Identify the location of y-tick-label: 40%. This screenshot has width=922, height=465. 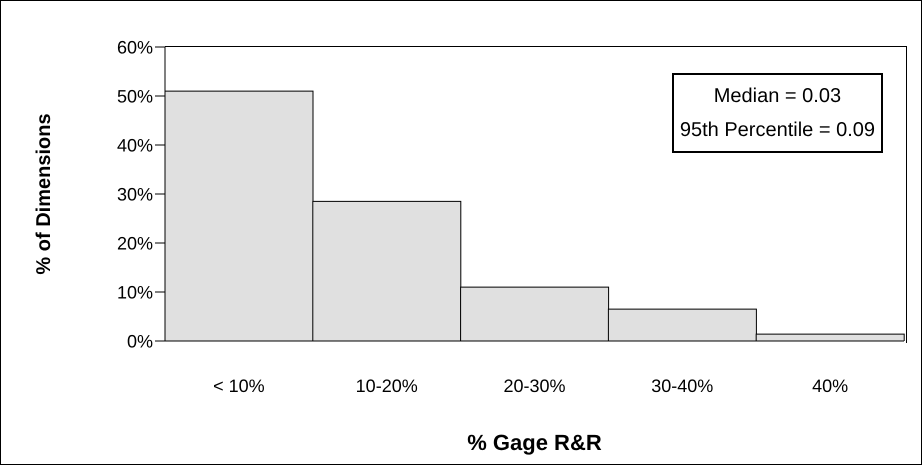
(134, 145).